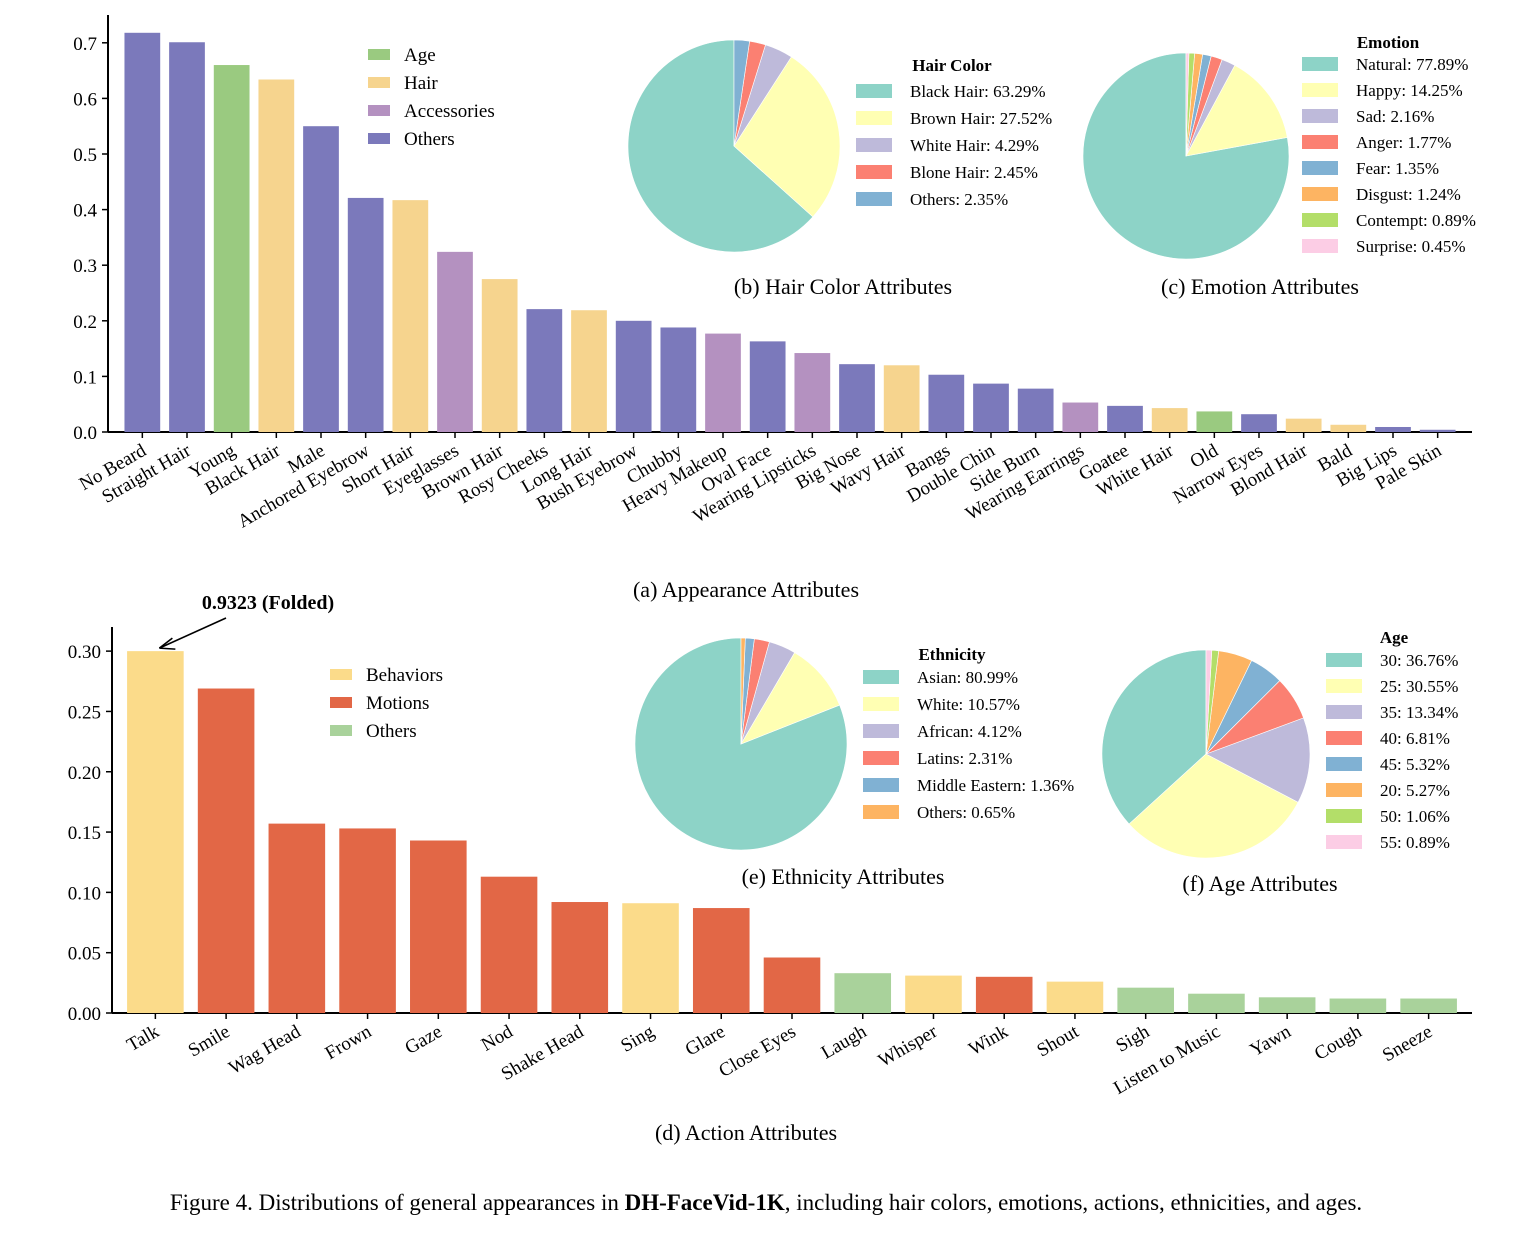 Image resolution: width=1532 pixels, height=1252 pixels. I want to click on action-legend-label: Motions, so click(397, 703).